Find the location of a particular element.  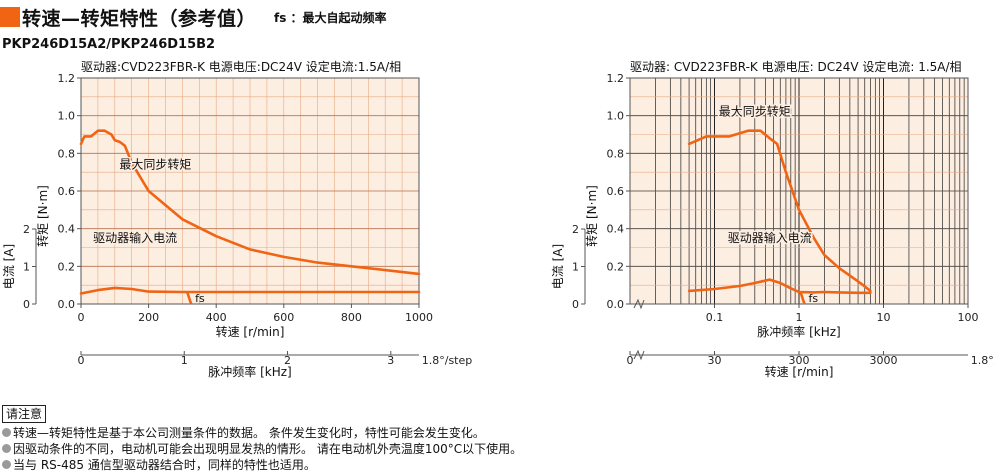

x-tick-label: 100 is located at coordinates (968, 317).